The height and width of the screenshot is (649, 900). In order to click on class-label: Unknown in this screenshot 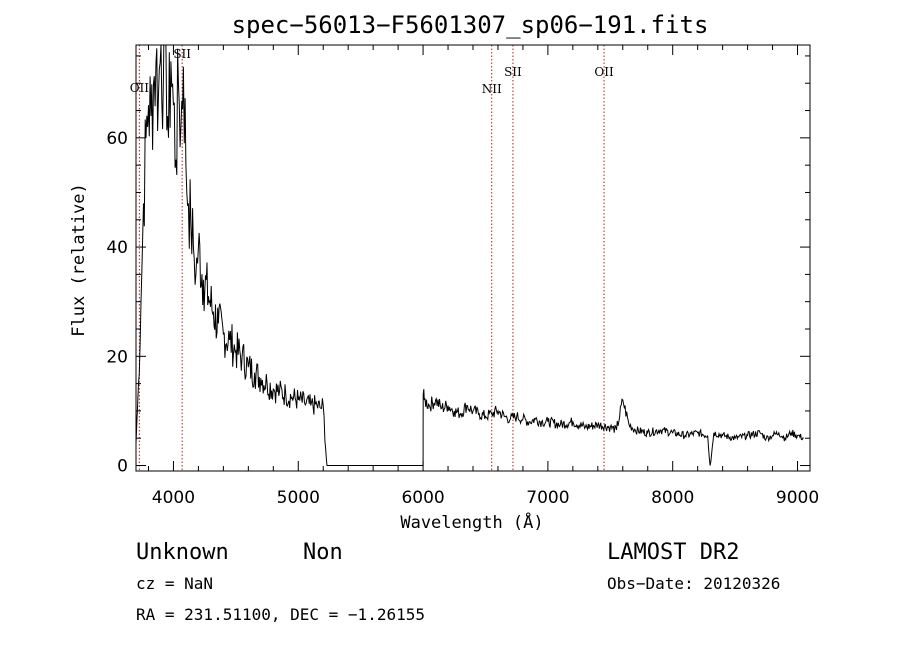, I will do `click(182, 552)`.